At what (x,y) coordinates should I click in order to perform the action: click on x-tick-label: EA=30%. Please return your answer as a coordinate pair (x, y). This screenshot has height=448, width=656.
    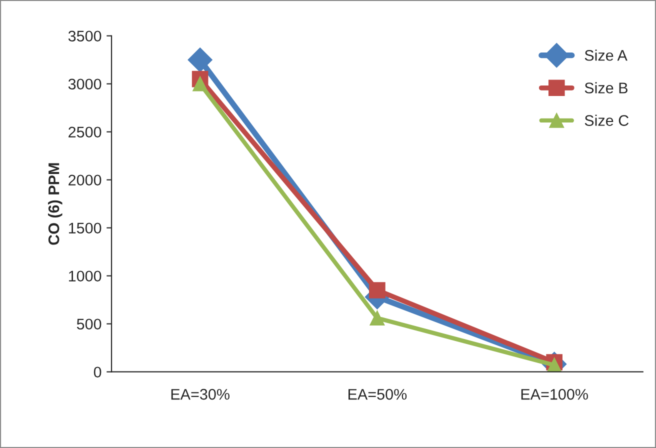
    Looking at the image, I should click on (200, 394).